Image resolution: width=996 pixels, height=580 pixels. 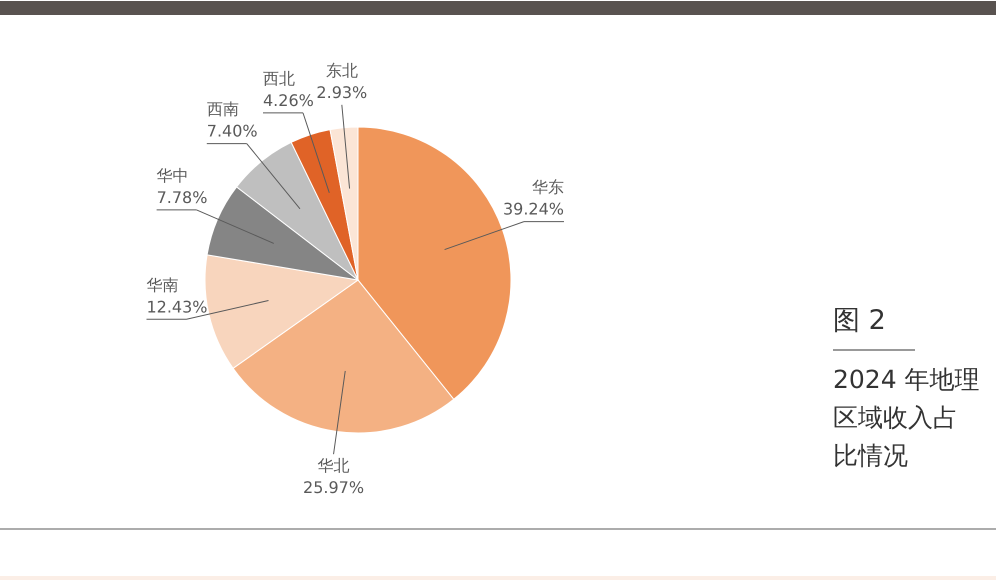 What do you see at coordinates (906, 417) in the screenshot?
I see `text: 2024 年地理区域收入占比情况` at bounding box center [906, 417].